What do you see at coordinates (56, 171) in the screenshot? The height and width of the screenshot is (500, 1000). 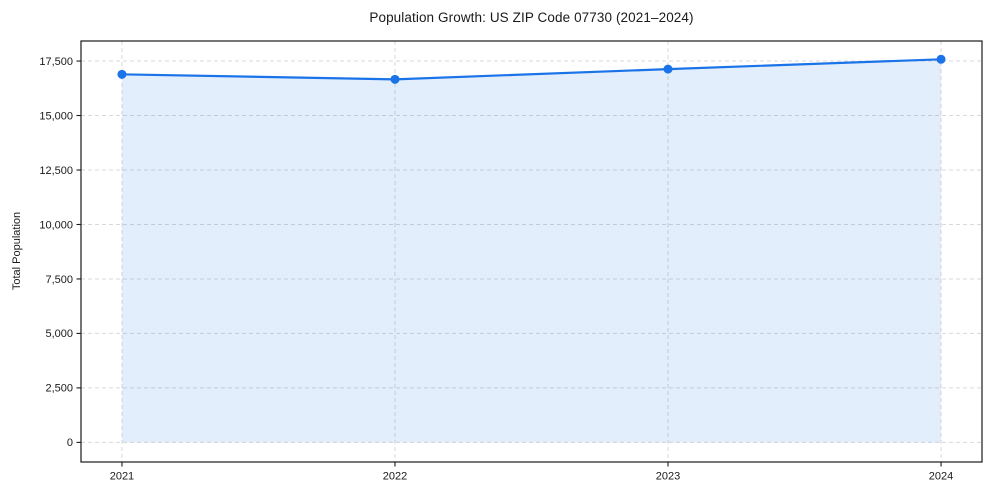 I see `y-tick-label: 12,500` at bounding box center [56, 171].